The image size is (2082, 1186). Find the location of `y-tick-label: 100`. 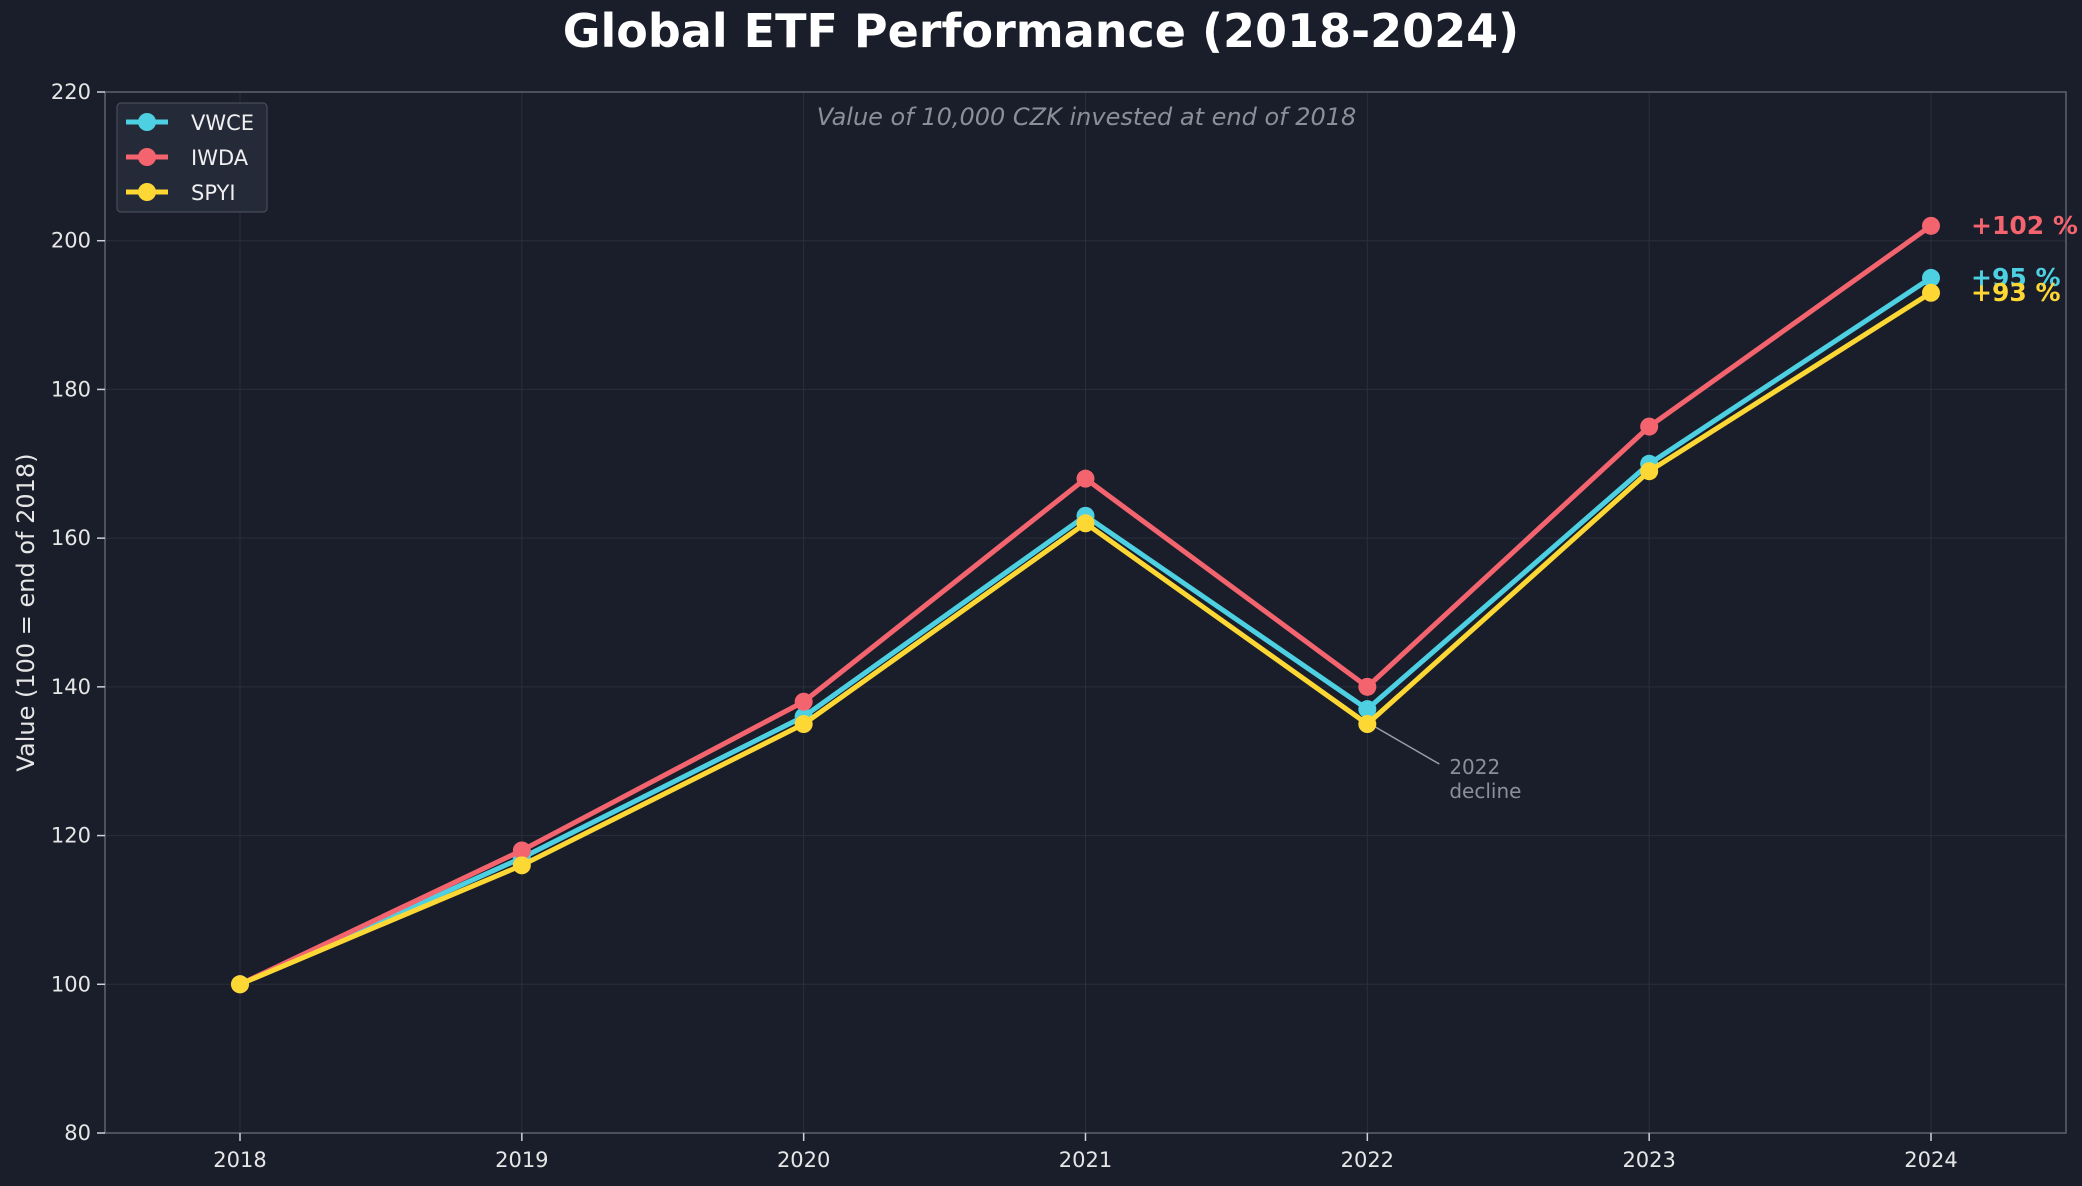

y-tick-label: 100 is located at coordinates (71, 984).